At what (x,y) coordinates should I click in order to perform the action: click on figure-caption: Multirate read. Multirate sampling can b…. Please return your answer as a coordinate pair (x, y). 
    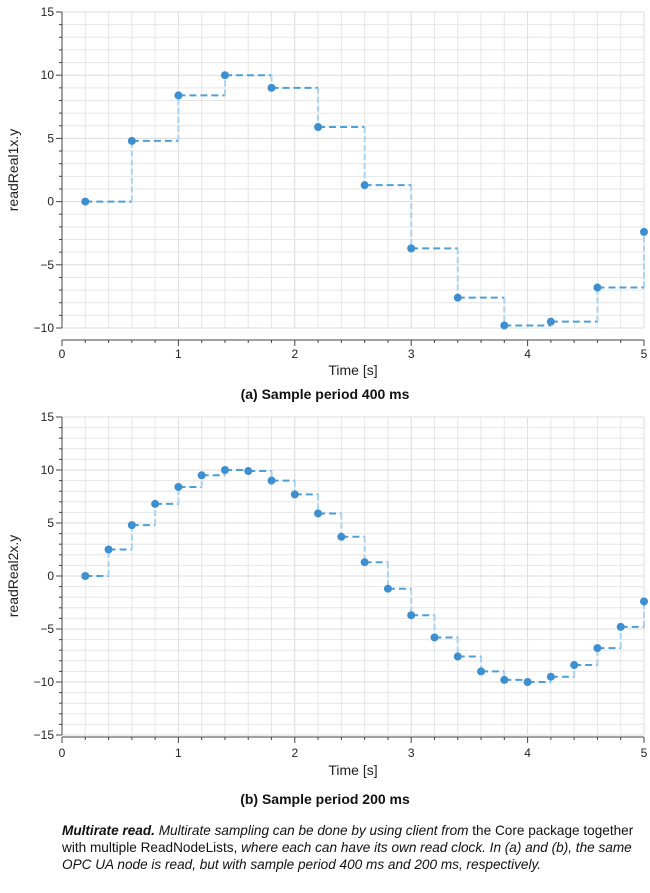
    Looking at the image, I should click on (352, 847).